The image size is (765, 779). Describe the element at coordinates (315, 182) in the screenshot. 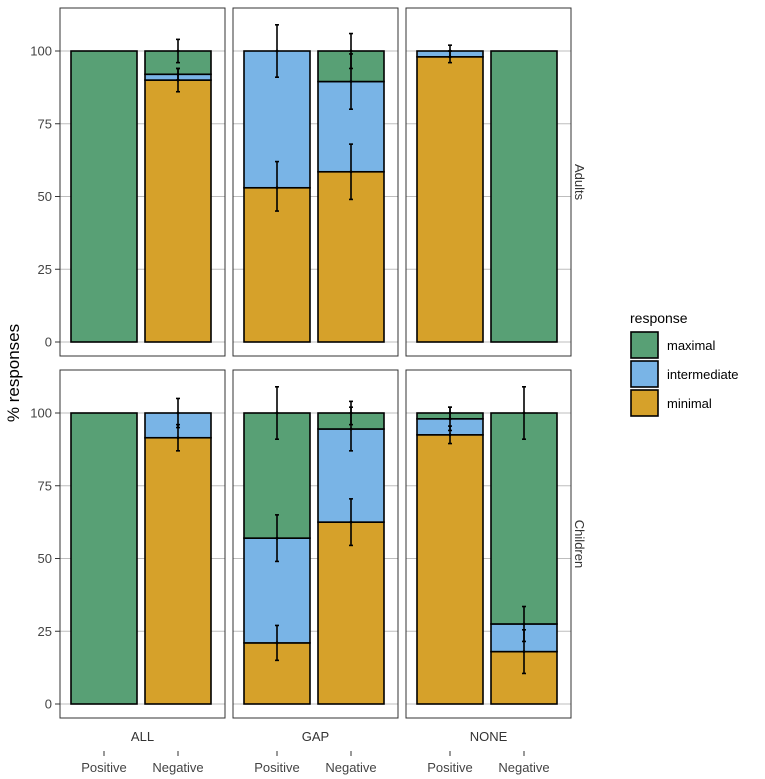

I see `panel-border-adults-gap` at that location.